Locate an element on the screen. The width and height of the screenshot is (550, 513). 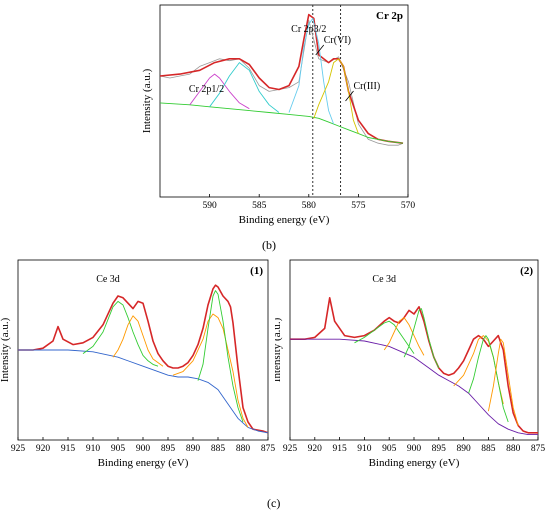
x-tick-label: 570 is located at coordinates (408, 206).